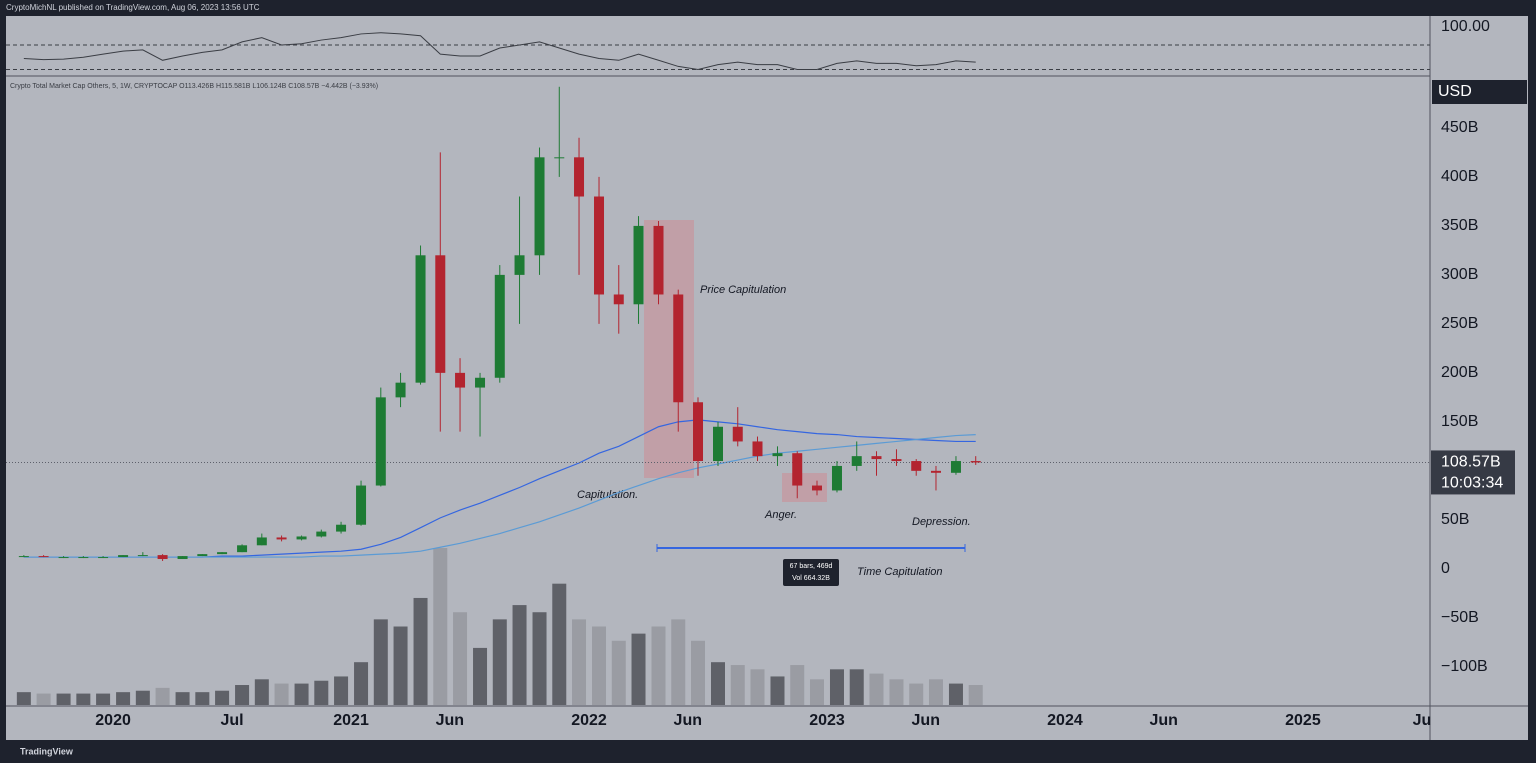  What do you see at coordinates (811, 566) in the screenshot?
I see `measure-bars: 67 bars, 469d` at bounding box center [811, 566].